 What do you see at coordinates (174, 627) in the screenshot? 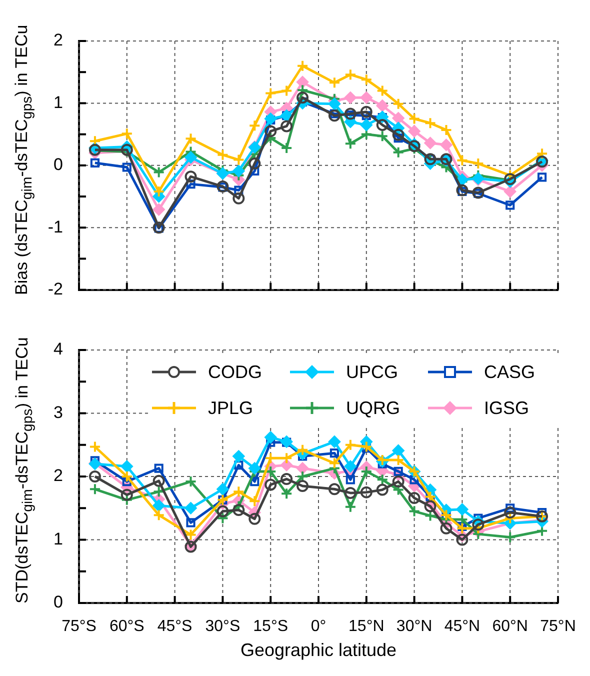
I see `x-tick-label: 45°S` at bounding box center [174, 627].